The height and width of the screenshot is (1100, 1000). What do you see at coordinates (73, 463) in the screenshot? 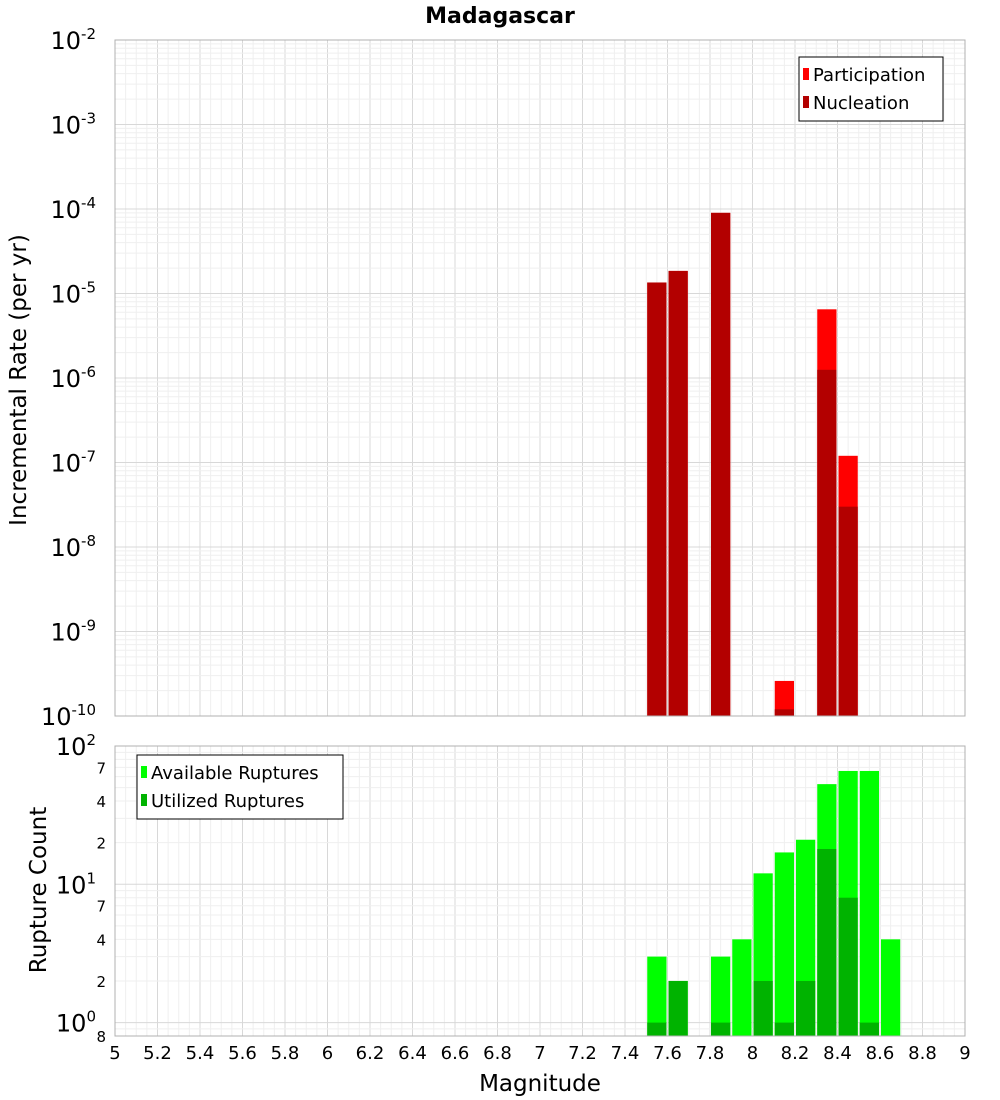
I see `y-tick-label: 10⁻⁷` at bounding box center [73, 463].